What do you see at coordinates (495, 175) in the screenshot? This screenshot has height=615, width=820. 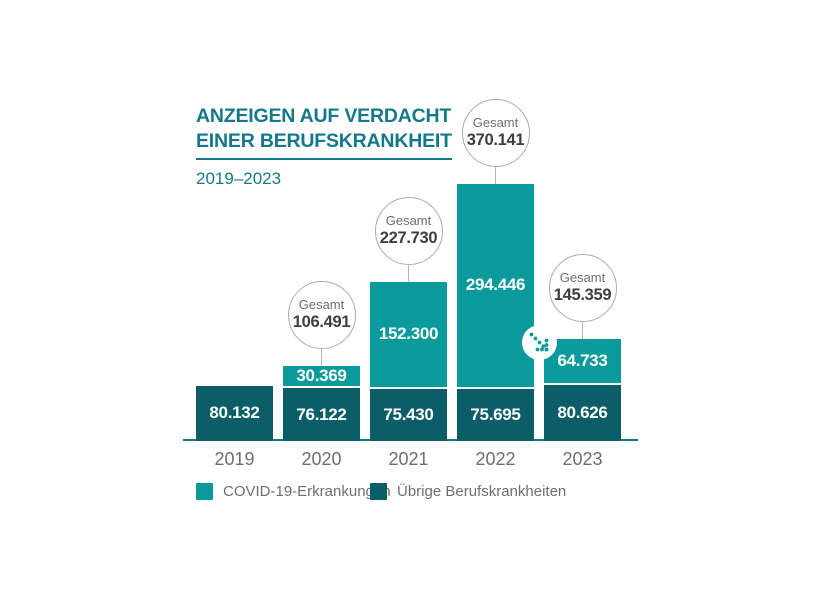 I see `total-connector-line-2022` at bounding box center [495, 175].